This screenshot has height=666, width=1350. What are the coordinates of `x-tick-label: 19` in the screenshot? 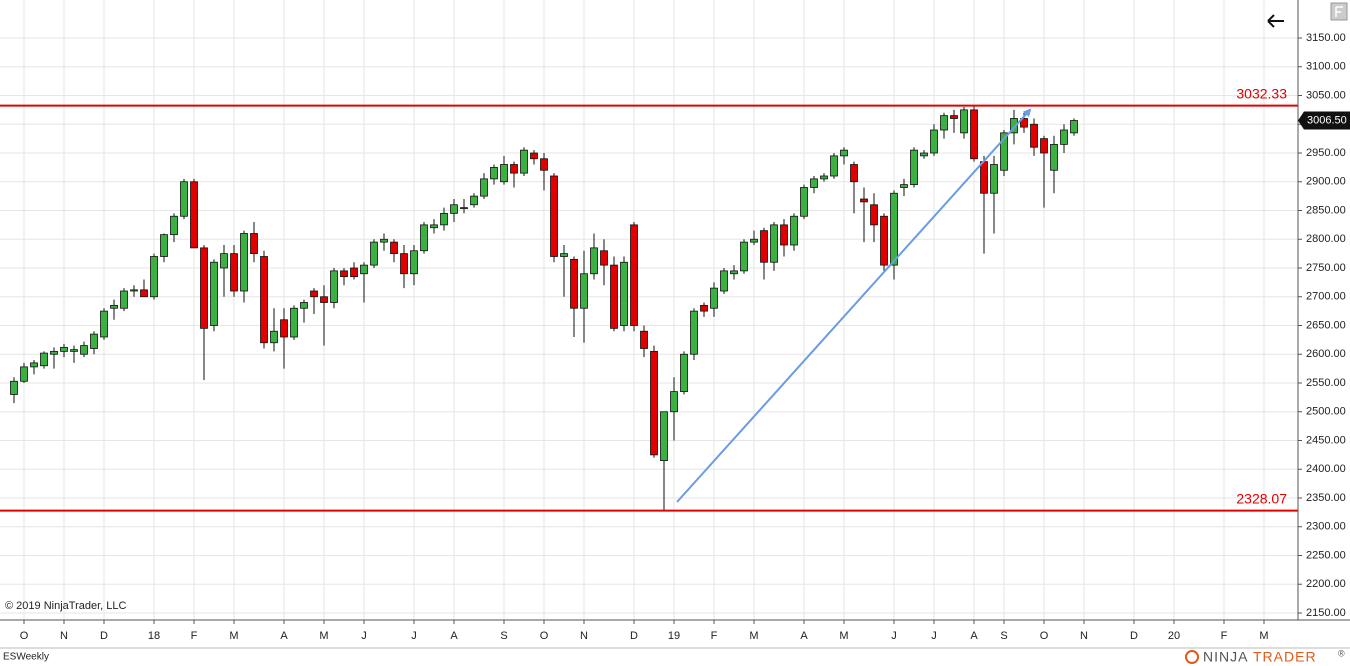 It's located at (674, 636).